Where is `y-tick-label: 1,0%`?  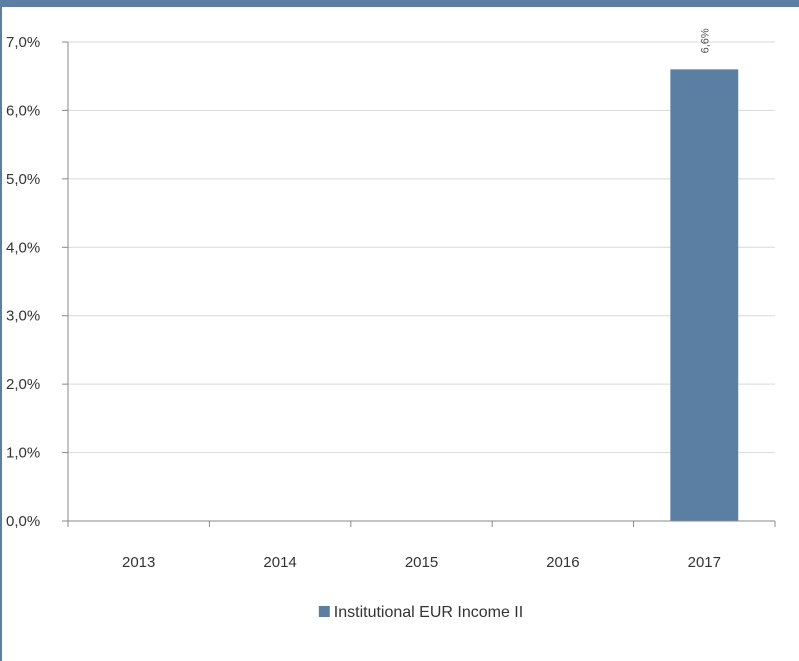 y-tick-label: 1,0% is located at coordinates (23, 453).